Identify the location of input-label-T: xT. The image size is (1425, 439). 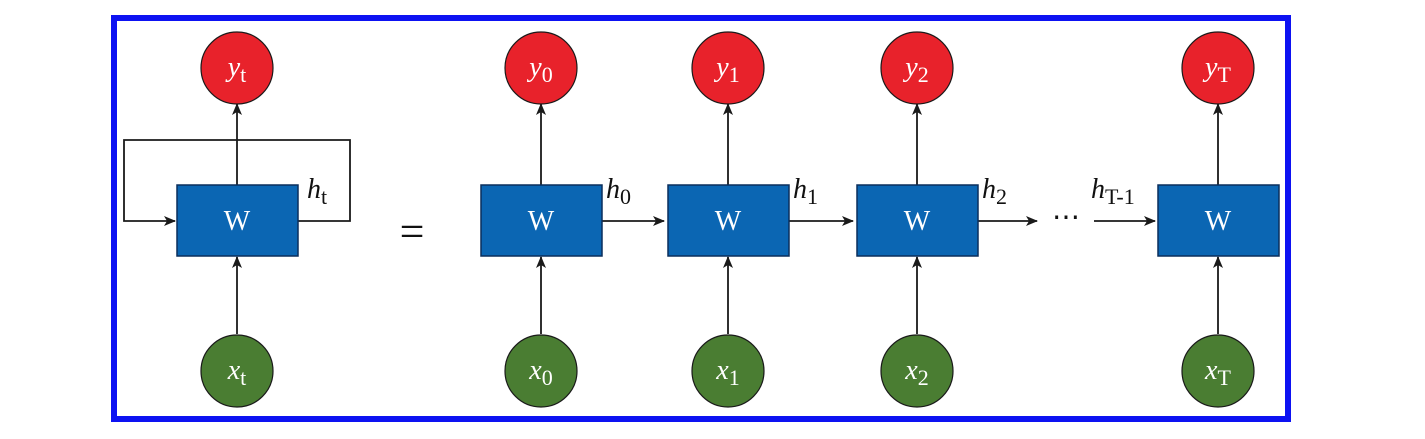
(1217, 372).